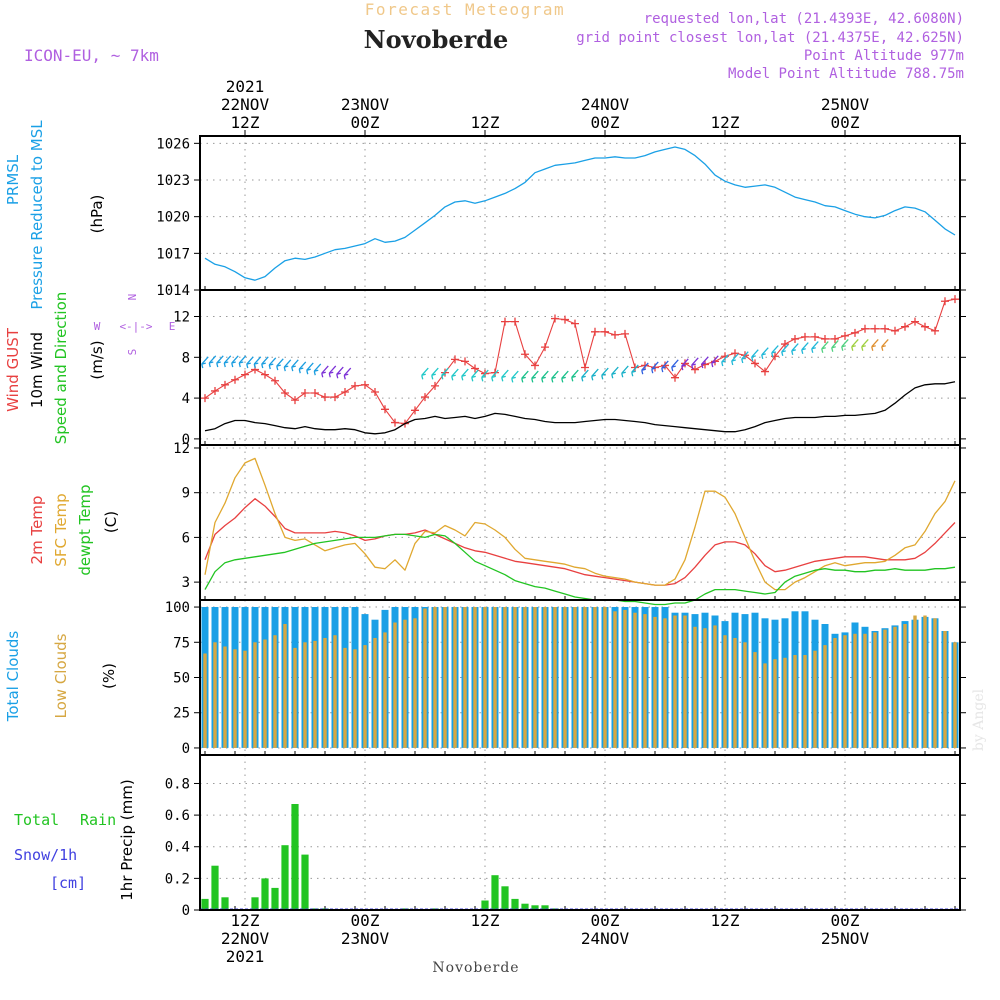  I want to click on clouds-ytick-label: 25, so click(181, 714).